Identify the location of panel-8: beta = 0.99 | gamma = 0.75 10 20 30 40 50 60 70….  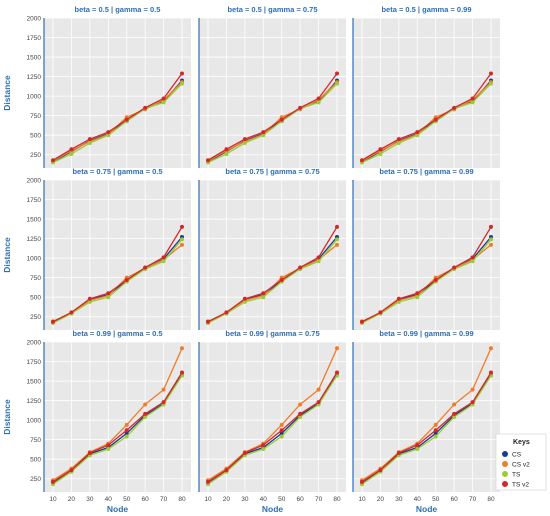
(272, 416).